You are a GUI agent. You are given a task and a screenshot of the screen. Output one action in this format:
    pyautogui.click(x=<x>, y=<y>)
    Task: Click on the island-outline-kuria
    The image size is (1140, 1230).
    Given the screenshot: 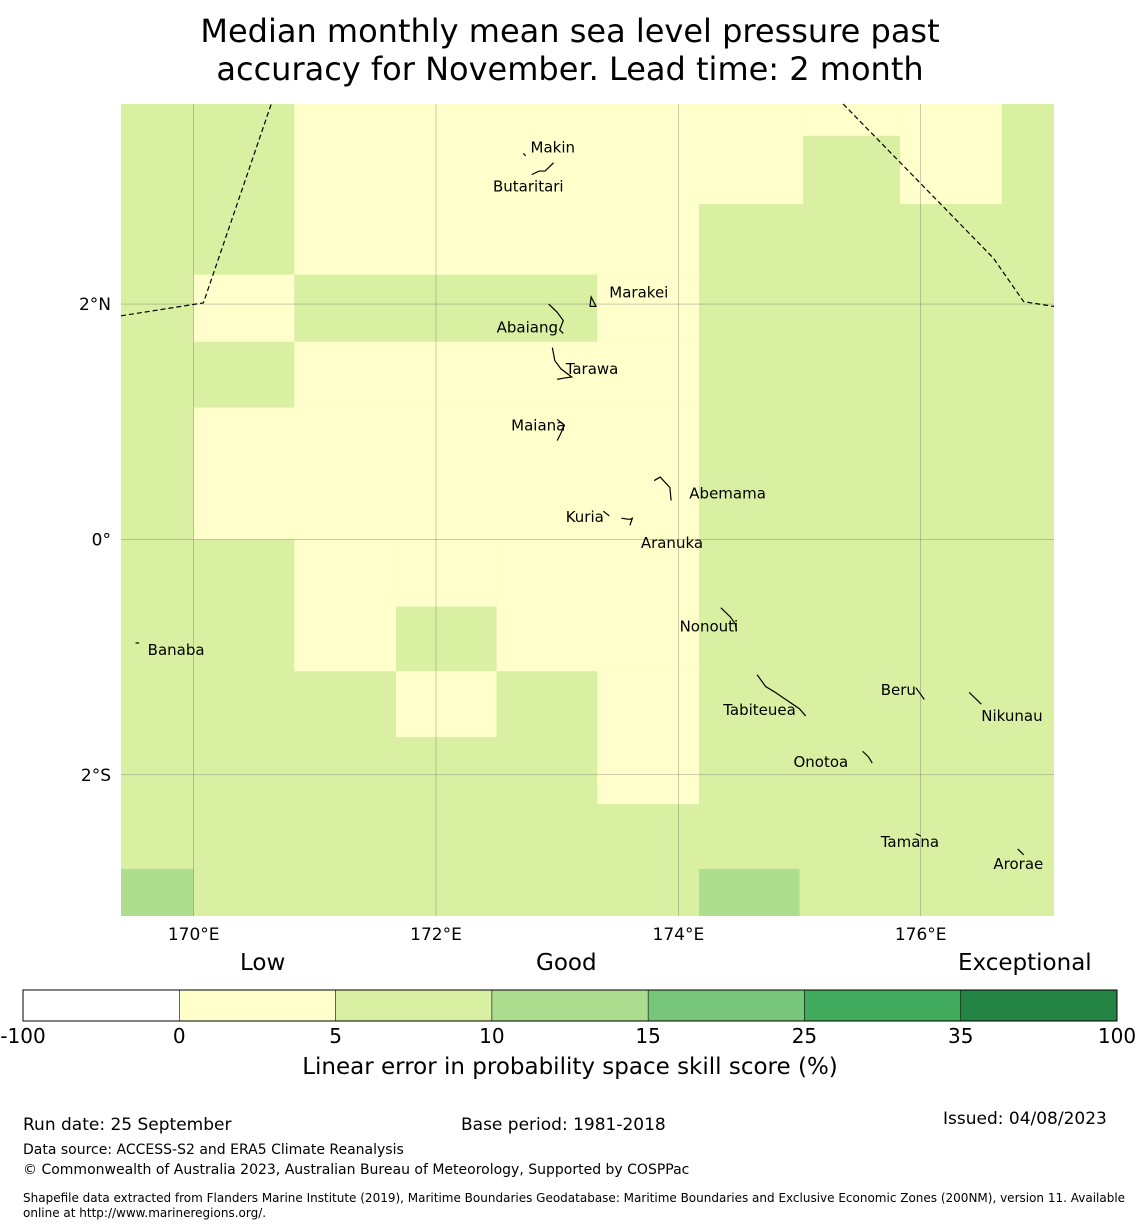 What is the action you would take?
    pyautogui.click(x=606, y=513)
    